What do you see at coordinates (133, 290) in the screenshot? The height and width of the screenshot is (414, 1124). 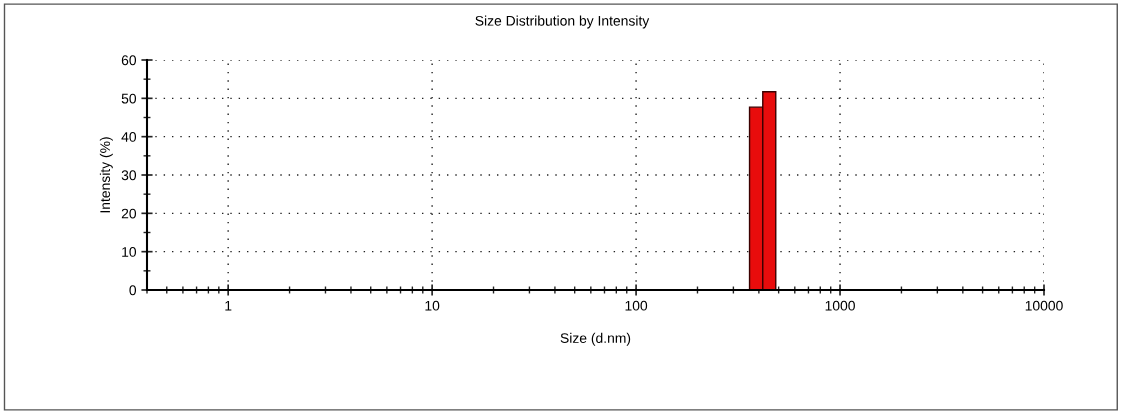 I see `y-tick-label: 0` at bounding box center [133, 290].